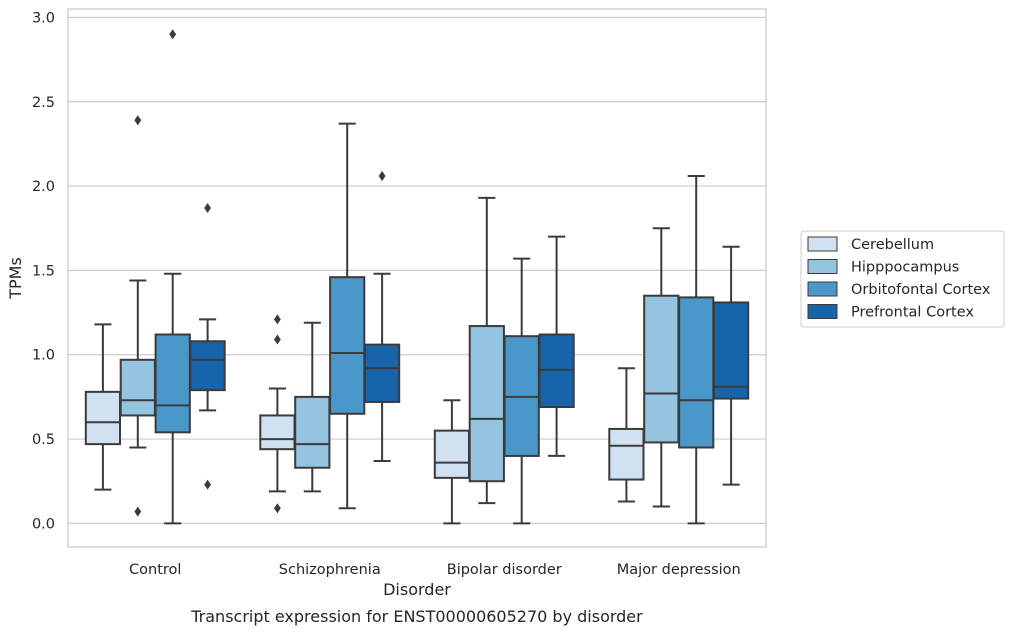 This screenshot has width=1014, height=634. I want to click on x-tick-label: Schizophrenia, so click(330, 570).